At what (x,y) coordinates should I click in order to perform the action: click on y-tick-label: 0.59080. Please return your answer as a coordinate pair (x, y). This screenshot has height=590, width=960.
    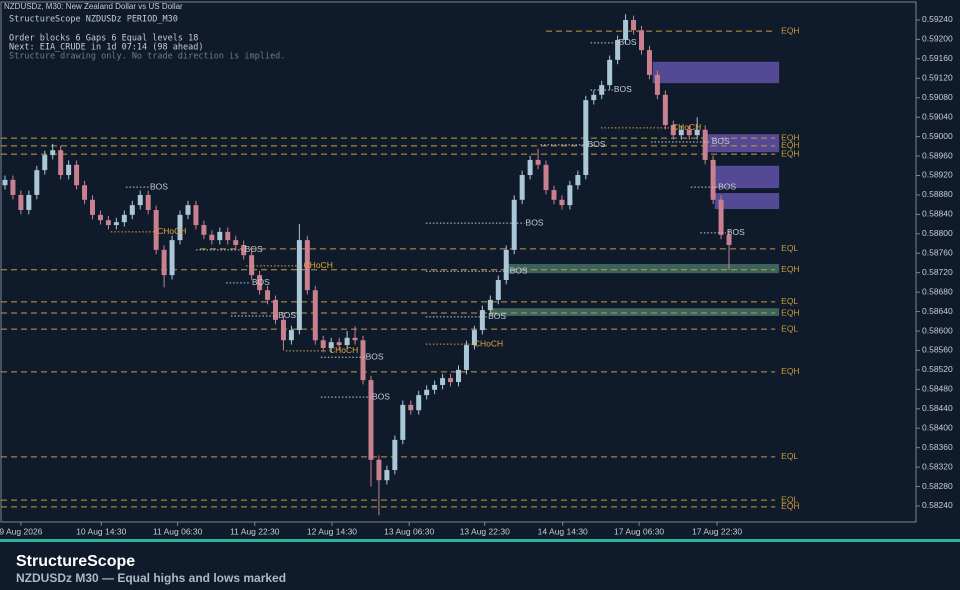
    Looking at the image, I should click on (937, 97).